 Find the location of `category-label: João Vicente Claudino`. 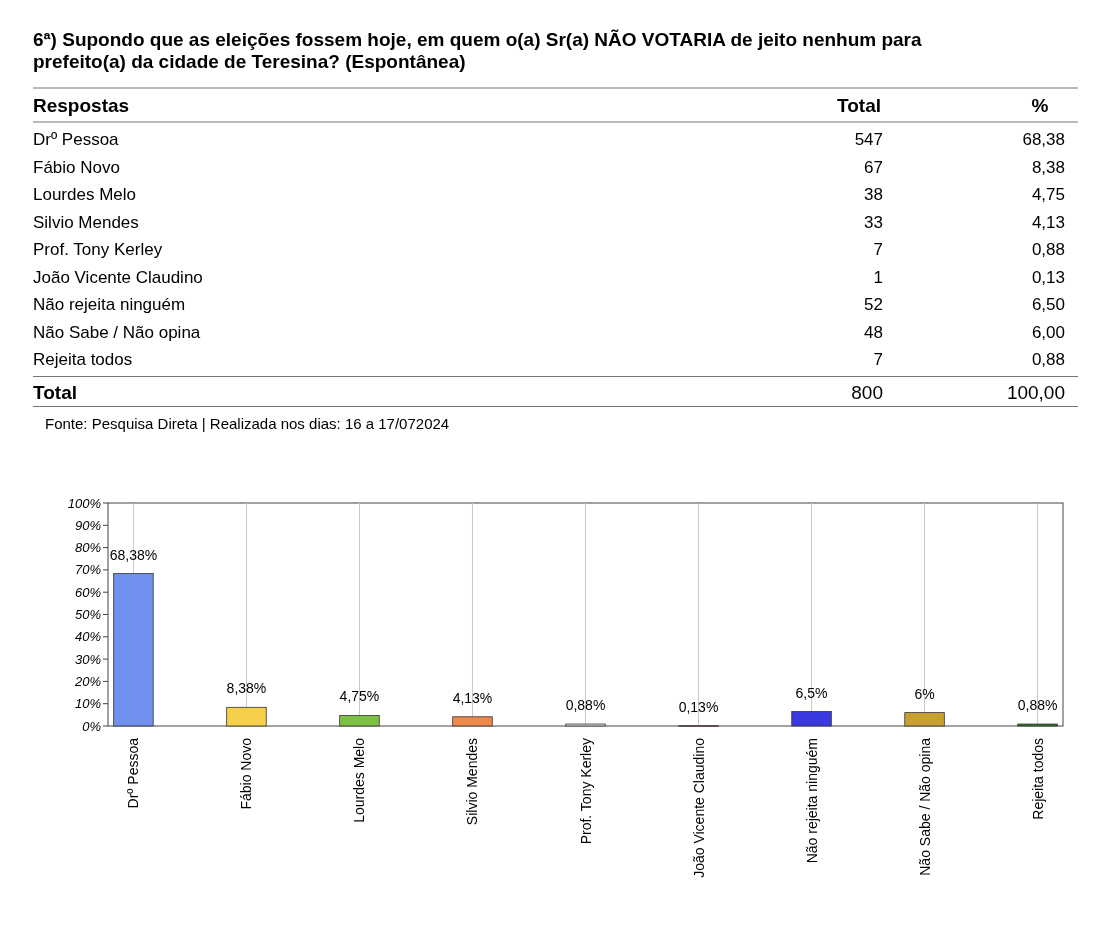

category-label: João Vicente Claudino is located at coordinates (118, 277).